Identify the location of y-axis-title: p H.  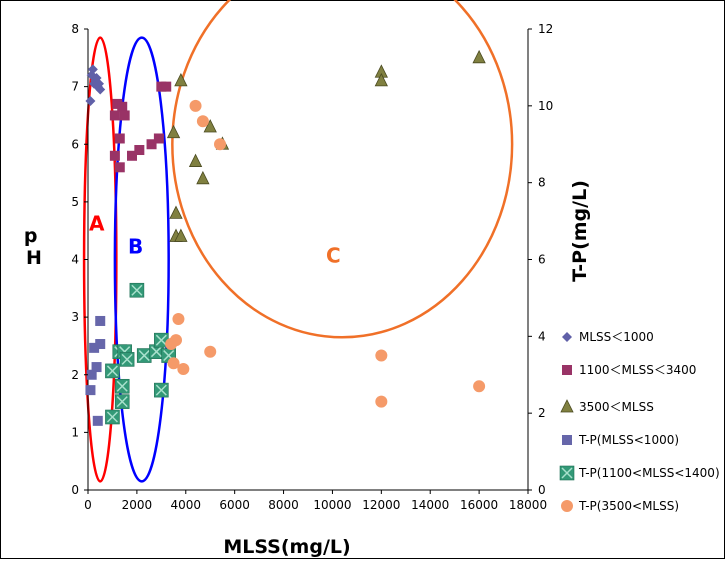
(34, 247).